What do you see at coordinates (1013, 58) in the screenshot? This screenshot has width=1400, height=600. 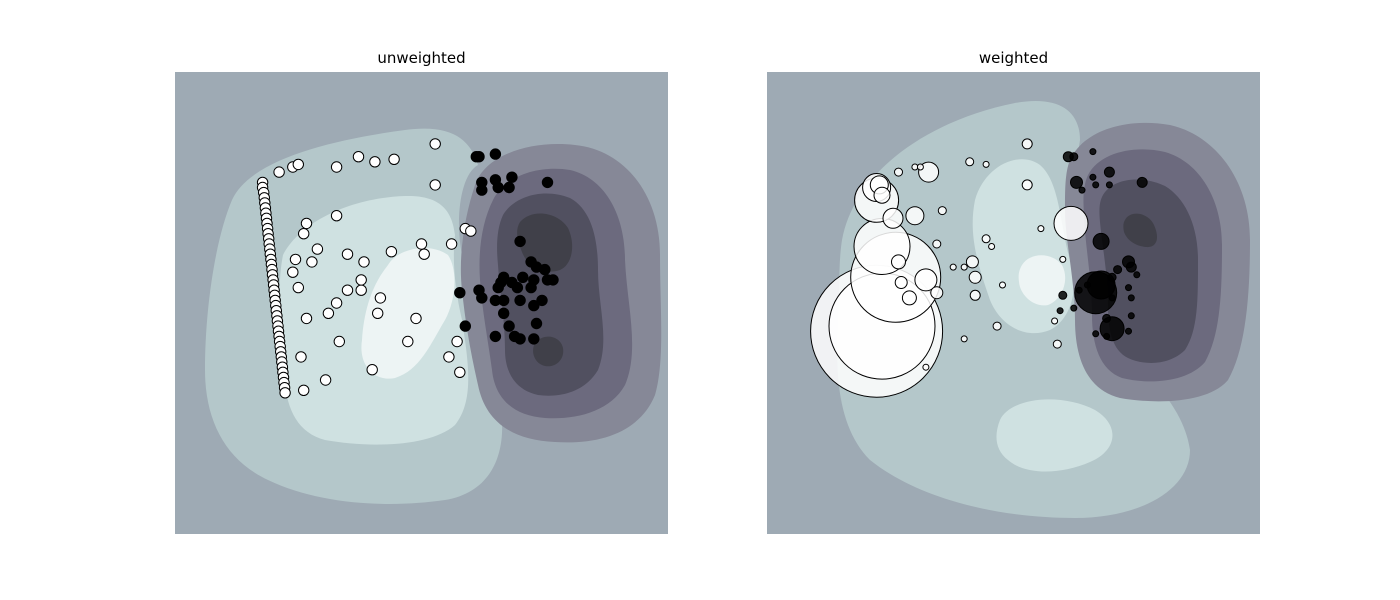 I see `panel-title: weighted` at bounding box center [1013, 58].